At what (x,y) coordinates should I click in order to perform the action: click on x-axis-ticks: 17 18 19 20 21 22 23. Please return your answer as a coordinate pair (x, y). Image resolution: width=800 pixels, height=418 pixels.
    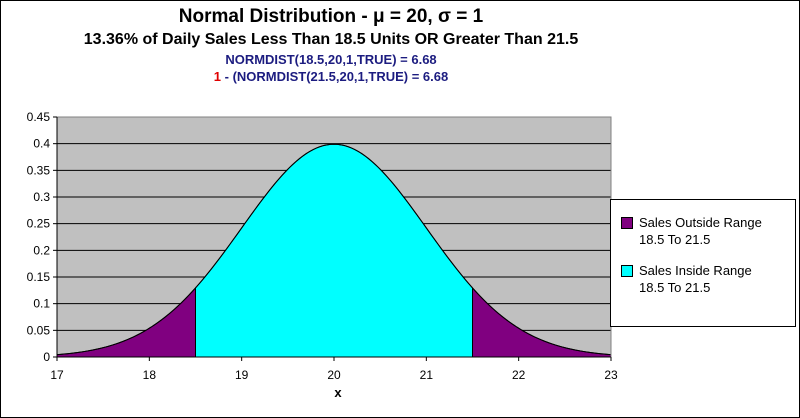
    Looking at the image, I should click on (334, 369).